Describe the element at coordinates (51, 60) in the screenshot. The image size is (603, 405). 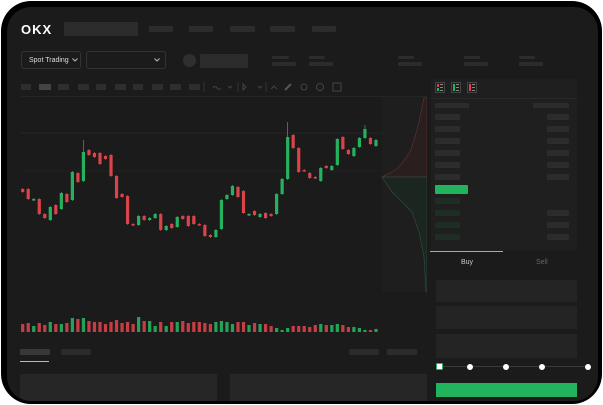
I see `spot-trading-dropdown: Spot Trading` at that location.